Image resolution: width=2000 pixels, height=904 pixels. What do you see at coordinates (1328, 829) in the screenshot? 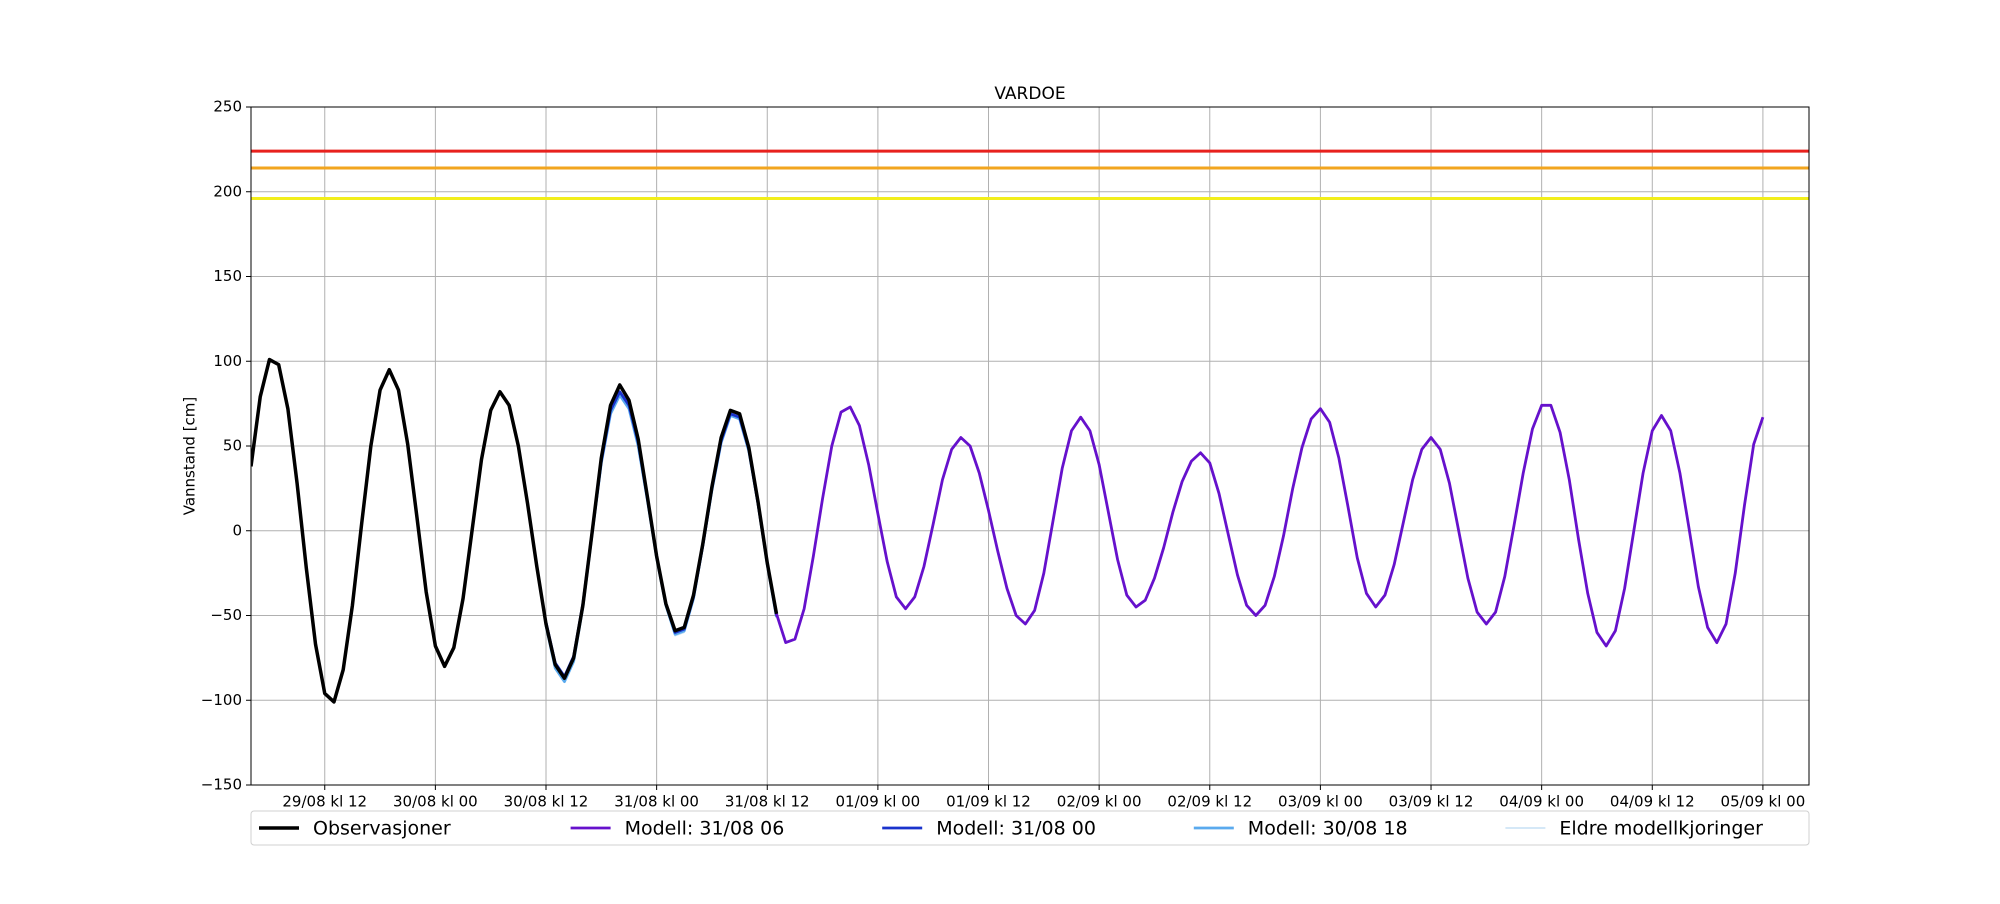
I see `legend-label: Modell: 30/08 18` at bounding box center [1328, 829].